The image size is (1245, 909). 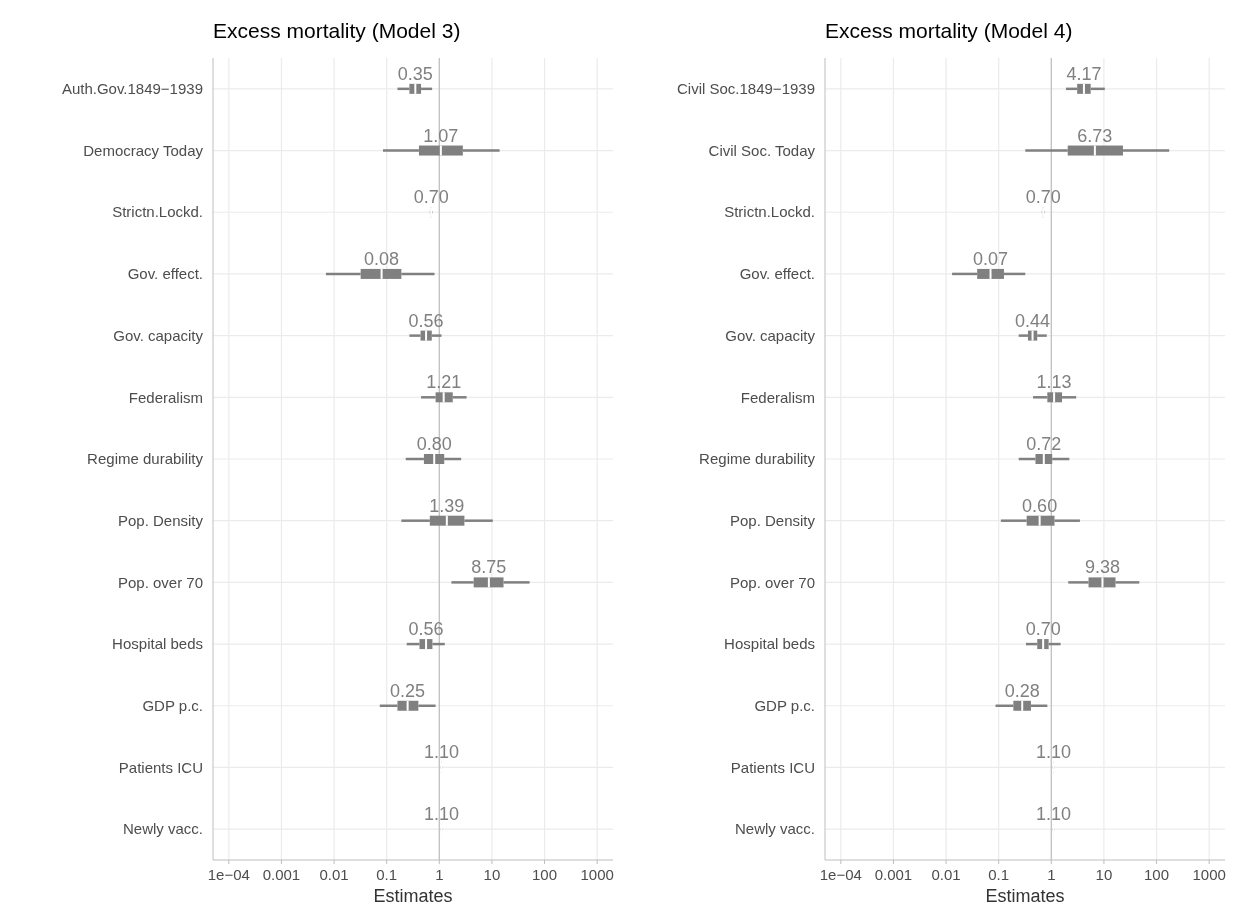 What do you see at coordinates (434, 444) in the screenshot?
I see `text: 0.80` at bounding box center [434, 444].